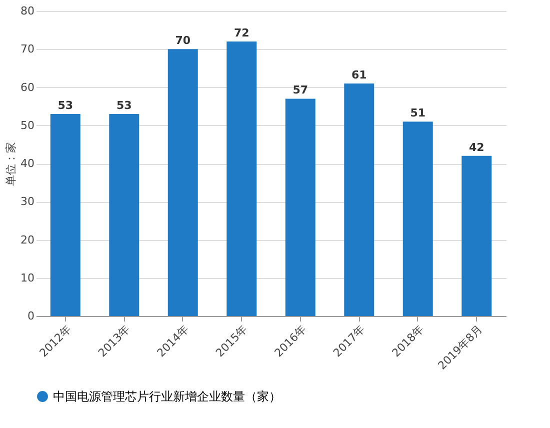 The width and height of the screenshot is (550, 428). I want to click on y-tick-label: 0, so click(31, 316).